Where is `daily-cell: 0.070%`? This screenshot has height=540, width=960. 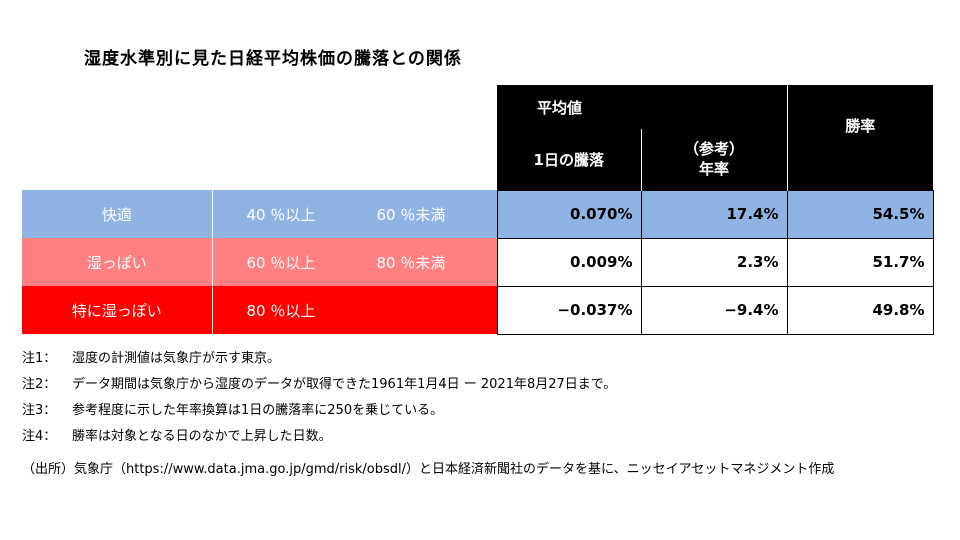 daily-cell: 0.070% is located at coordinates (569, 214).